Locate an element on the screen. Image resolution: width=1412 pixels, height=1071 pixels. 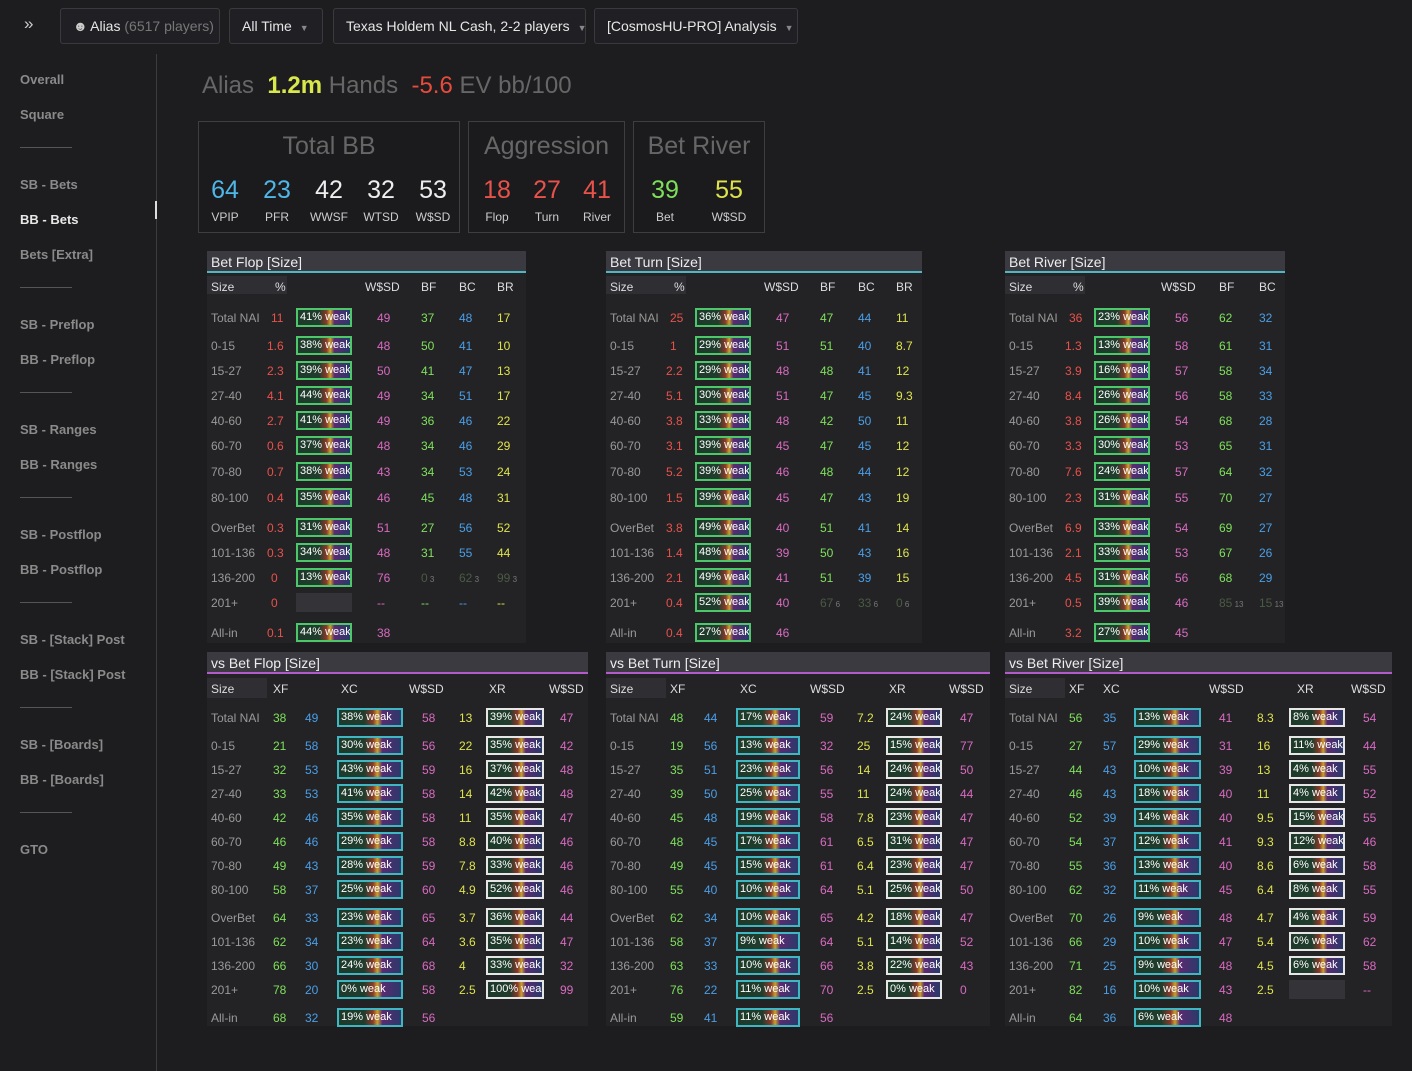
pct-value: 0.1 is located at coordinates (275, 633).